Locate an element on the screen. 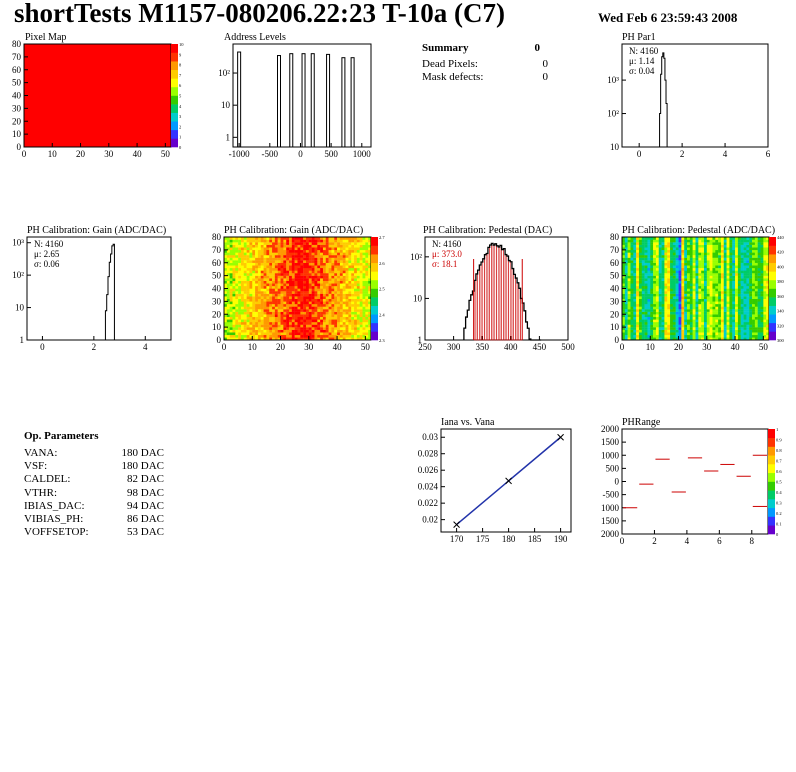  y-tick-label: 10² is located at coordinates (224, 73).